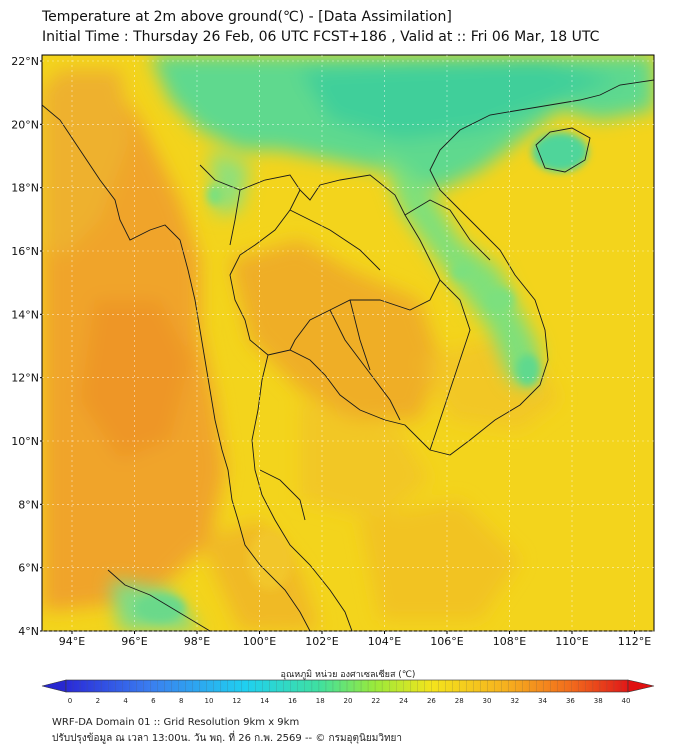 The image size is (676, 756). Describe the element at coordinates (28, 631) in the screenshot. I see `lat-label: 4°N` at that location.